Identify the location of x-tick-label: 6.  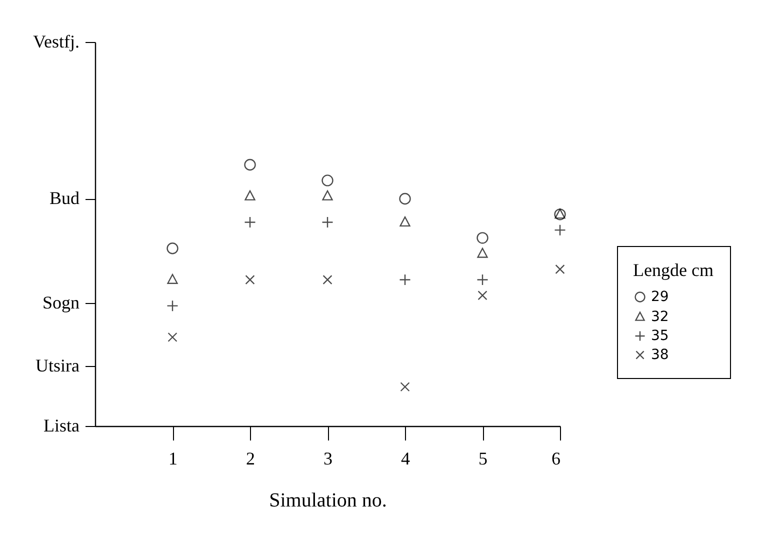
(556, 458).